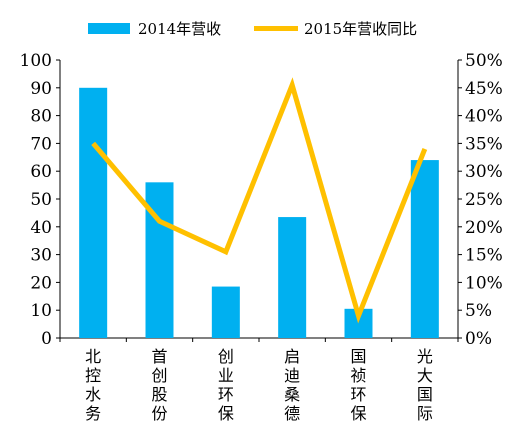 The image size is (526, 439). What do you see at coordinates (41, 117) in the screenshot?
I see `y-left-tick-label: 80` at bounding box center [41, 117].